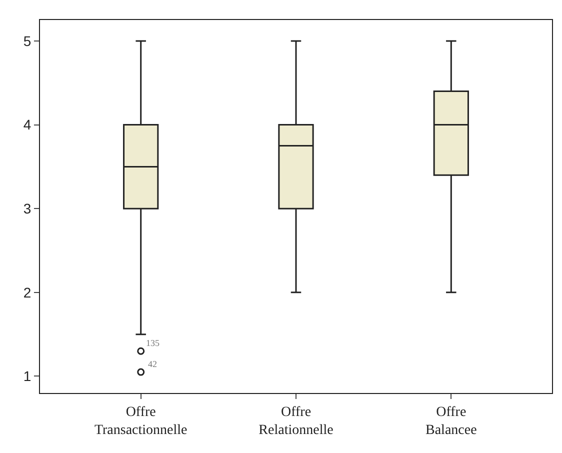  Describe the element at coordinates (141, 421) in the screenshot. I see `x-tick-label: Offre Transactionnelle` at that location.